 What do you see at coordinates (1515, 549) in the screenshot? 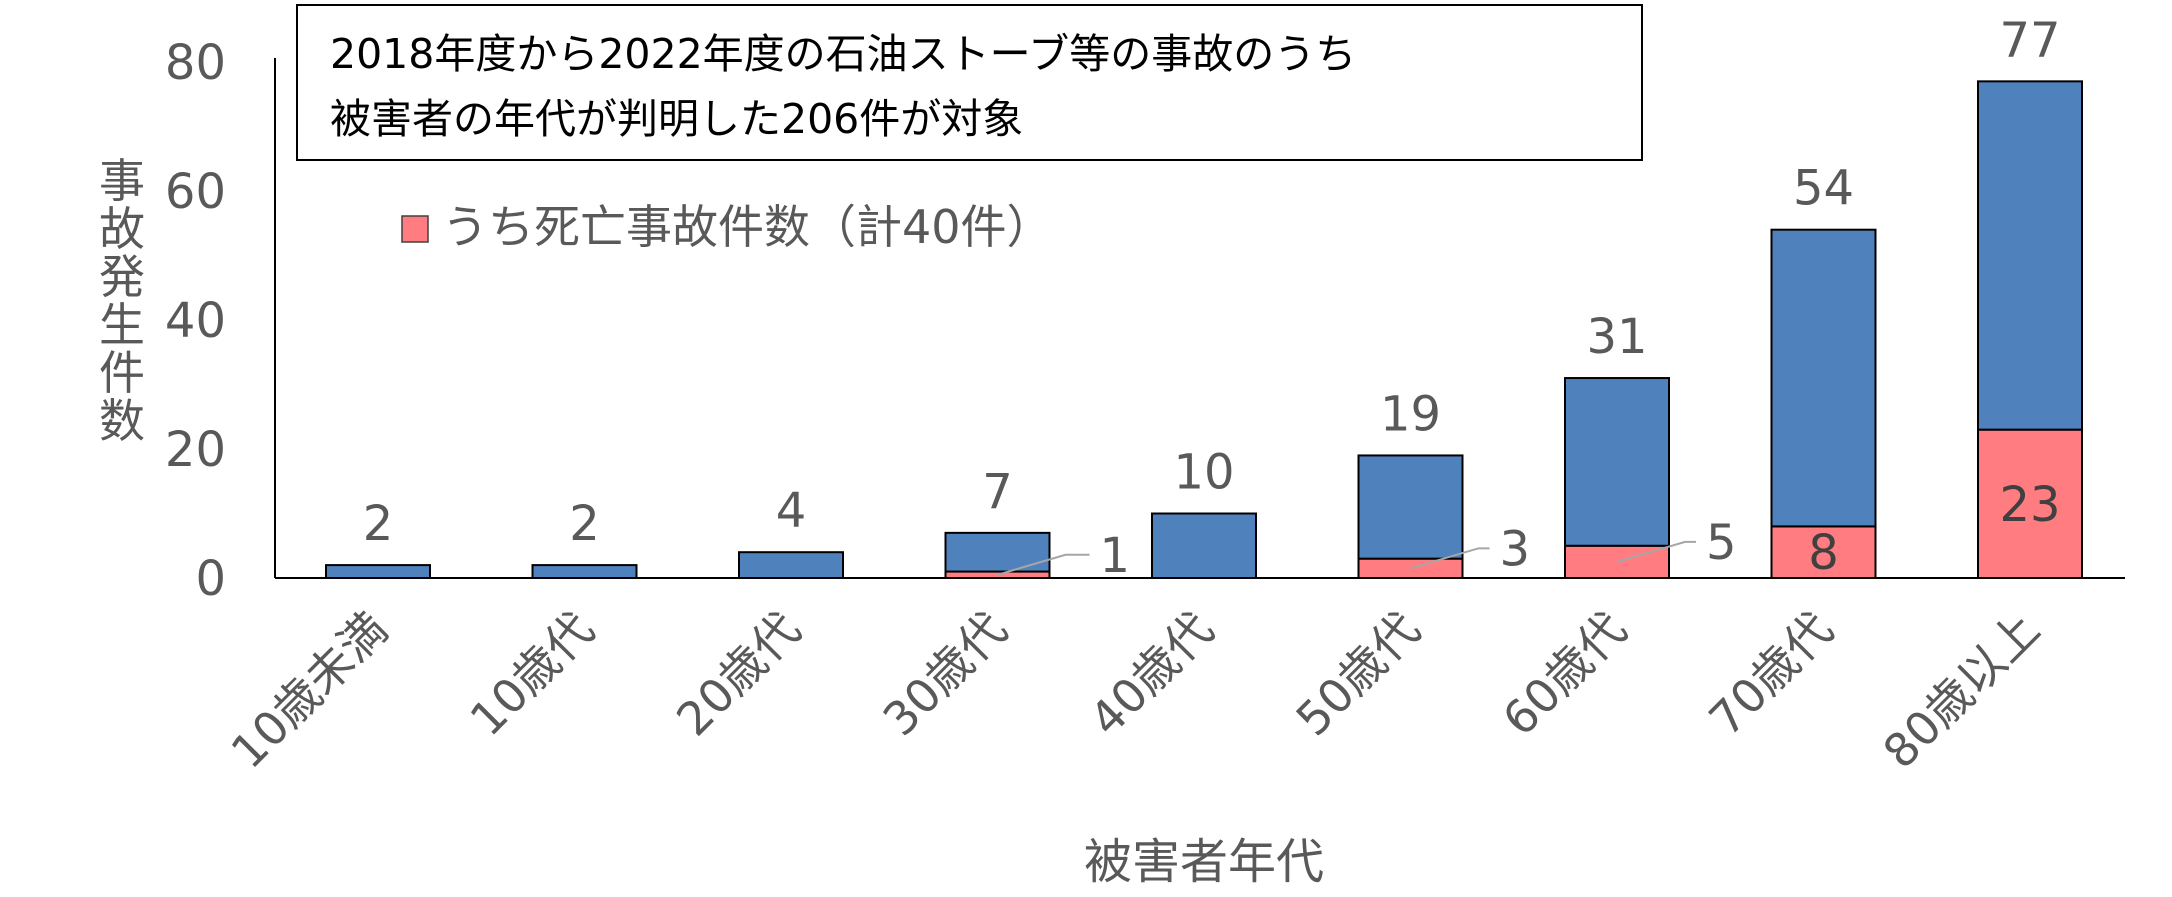
I see `bar-fatal-label: 3` at bounding box center [1515, 549].